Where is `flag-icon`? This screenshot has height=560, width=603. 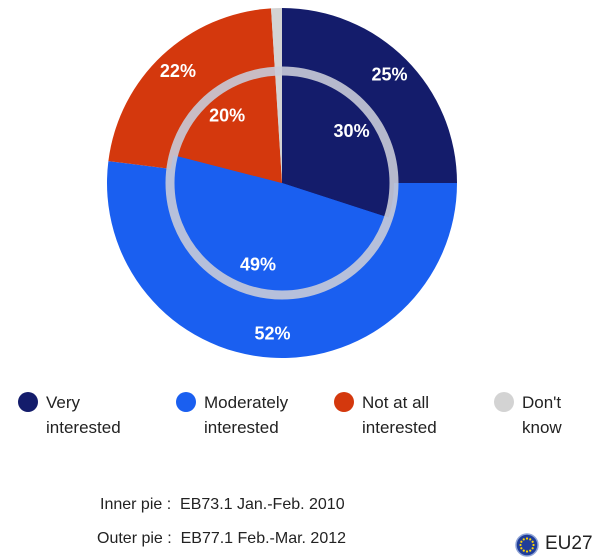
flag-icon is located at coordinates (527, 545).